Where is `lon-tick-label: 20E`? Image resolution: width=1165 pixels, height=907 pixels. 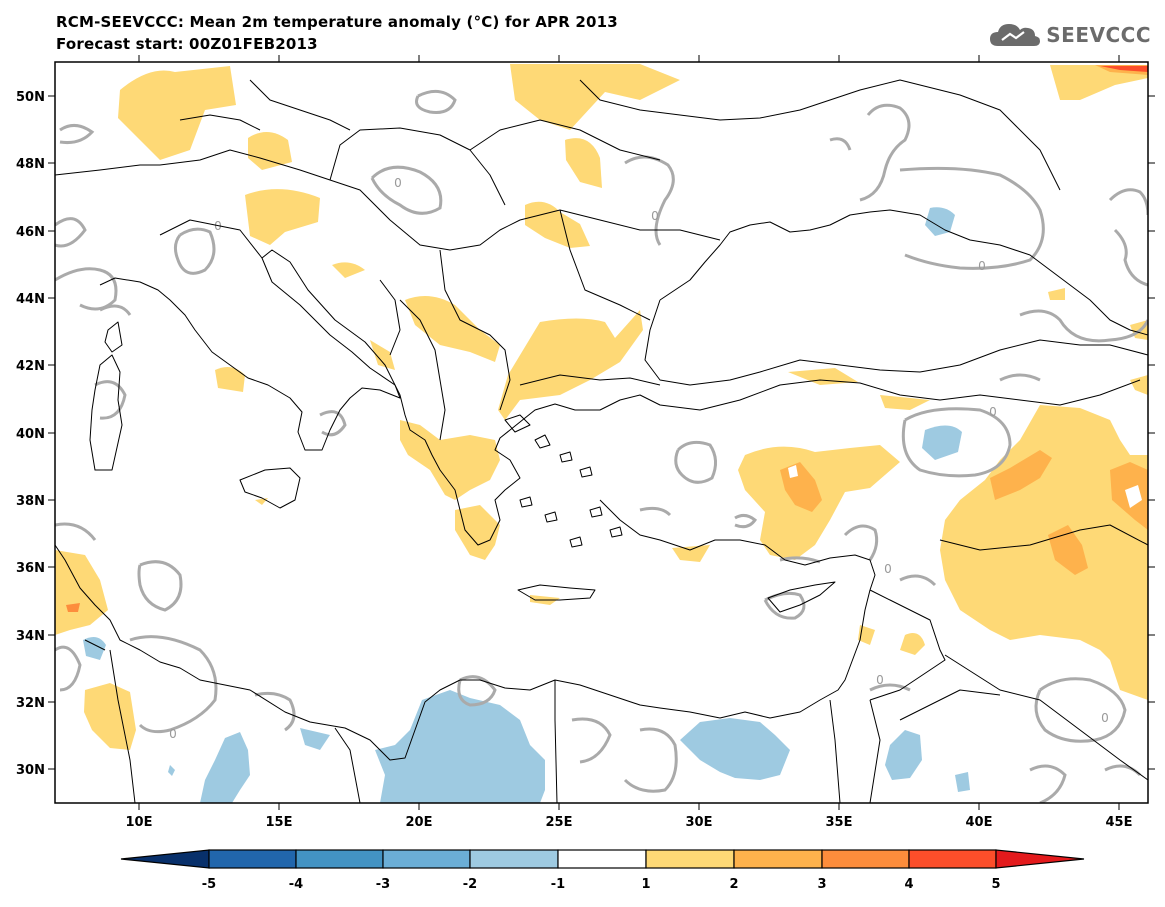 lon-tick-label: 20E is located at coordinates (419, 822).